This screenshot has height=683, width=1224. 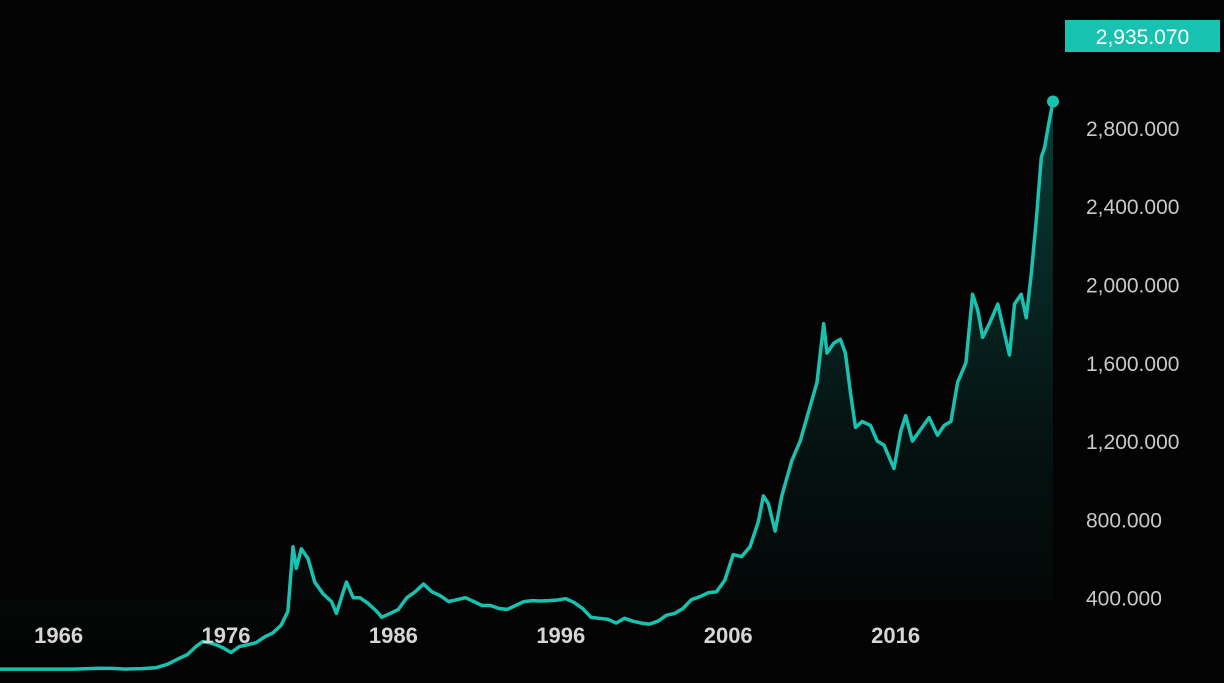 What do you see at coordinates (1053, 101) in the screenshot?
I see `last-point-marker` at bounding box center [1053, 101].